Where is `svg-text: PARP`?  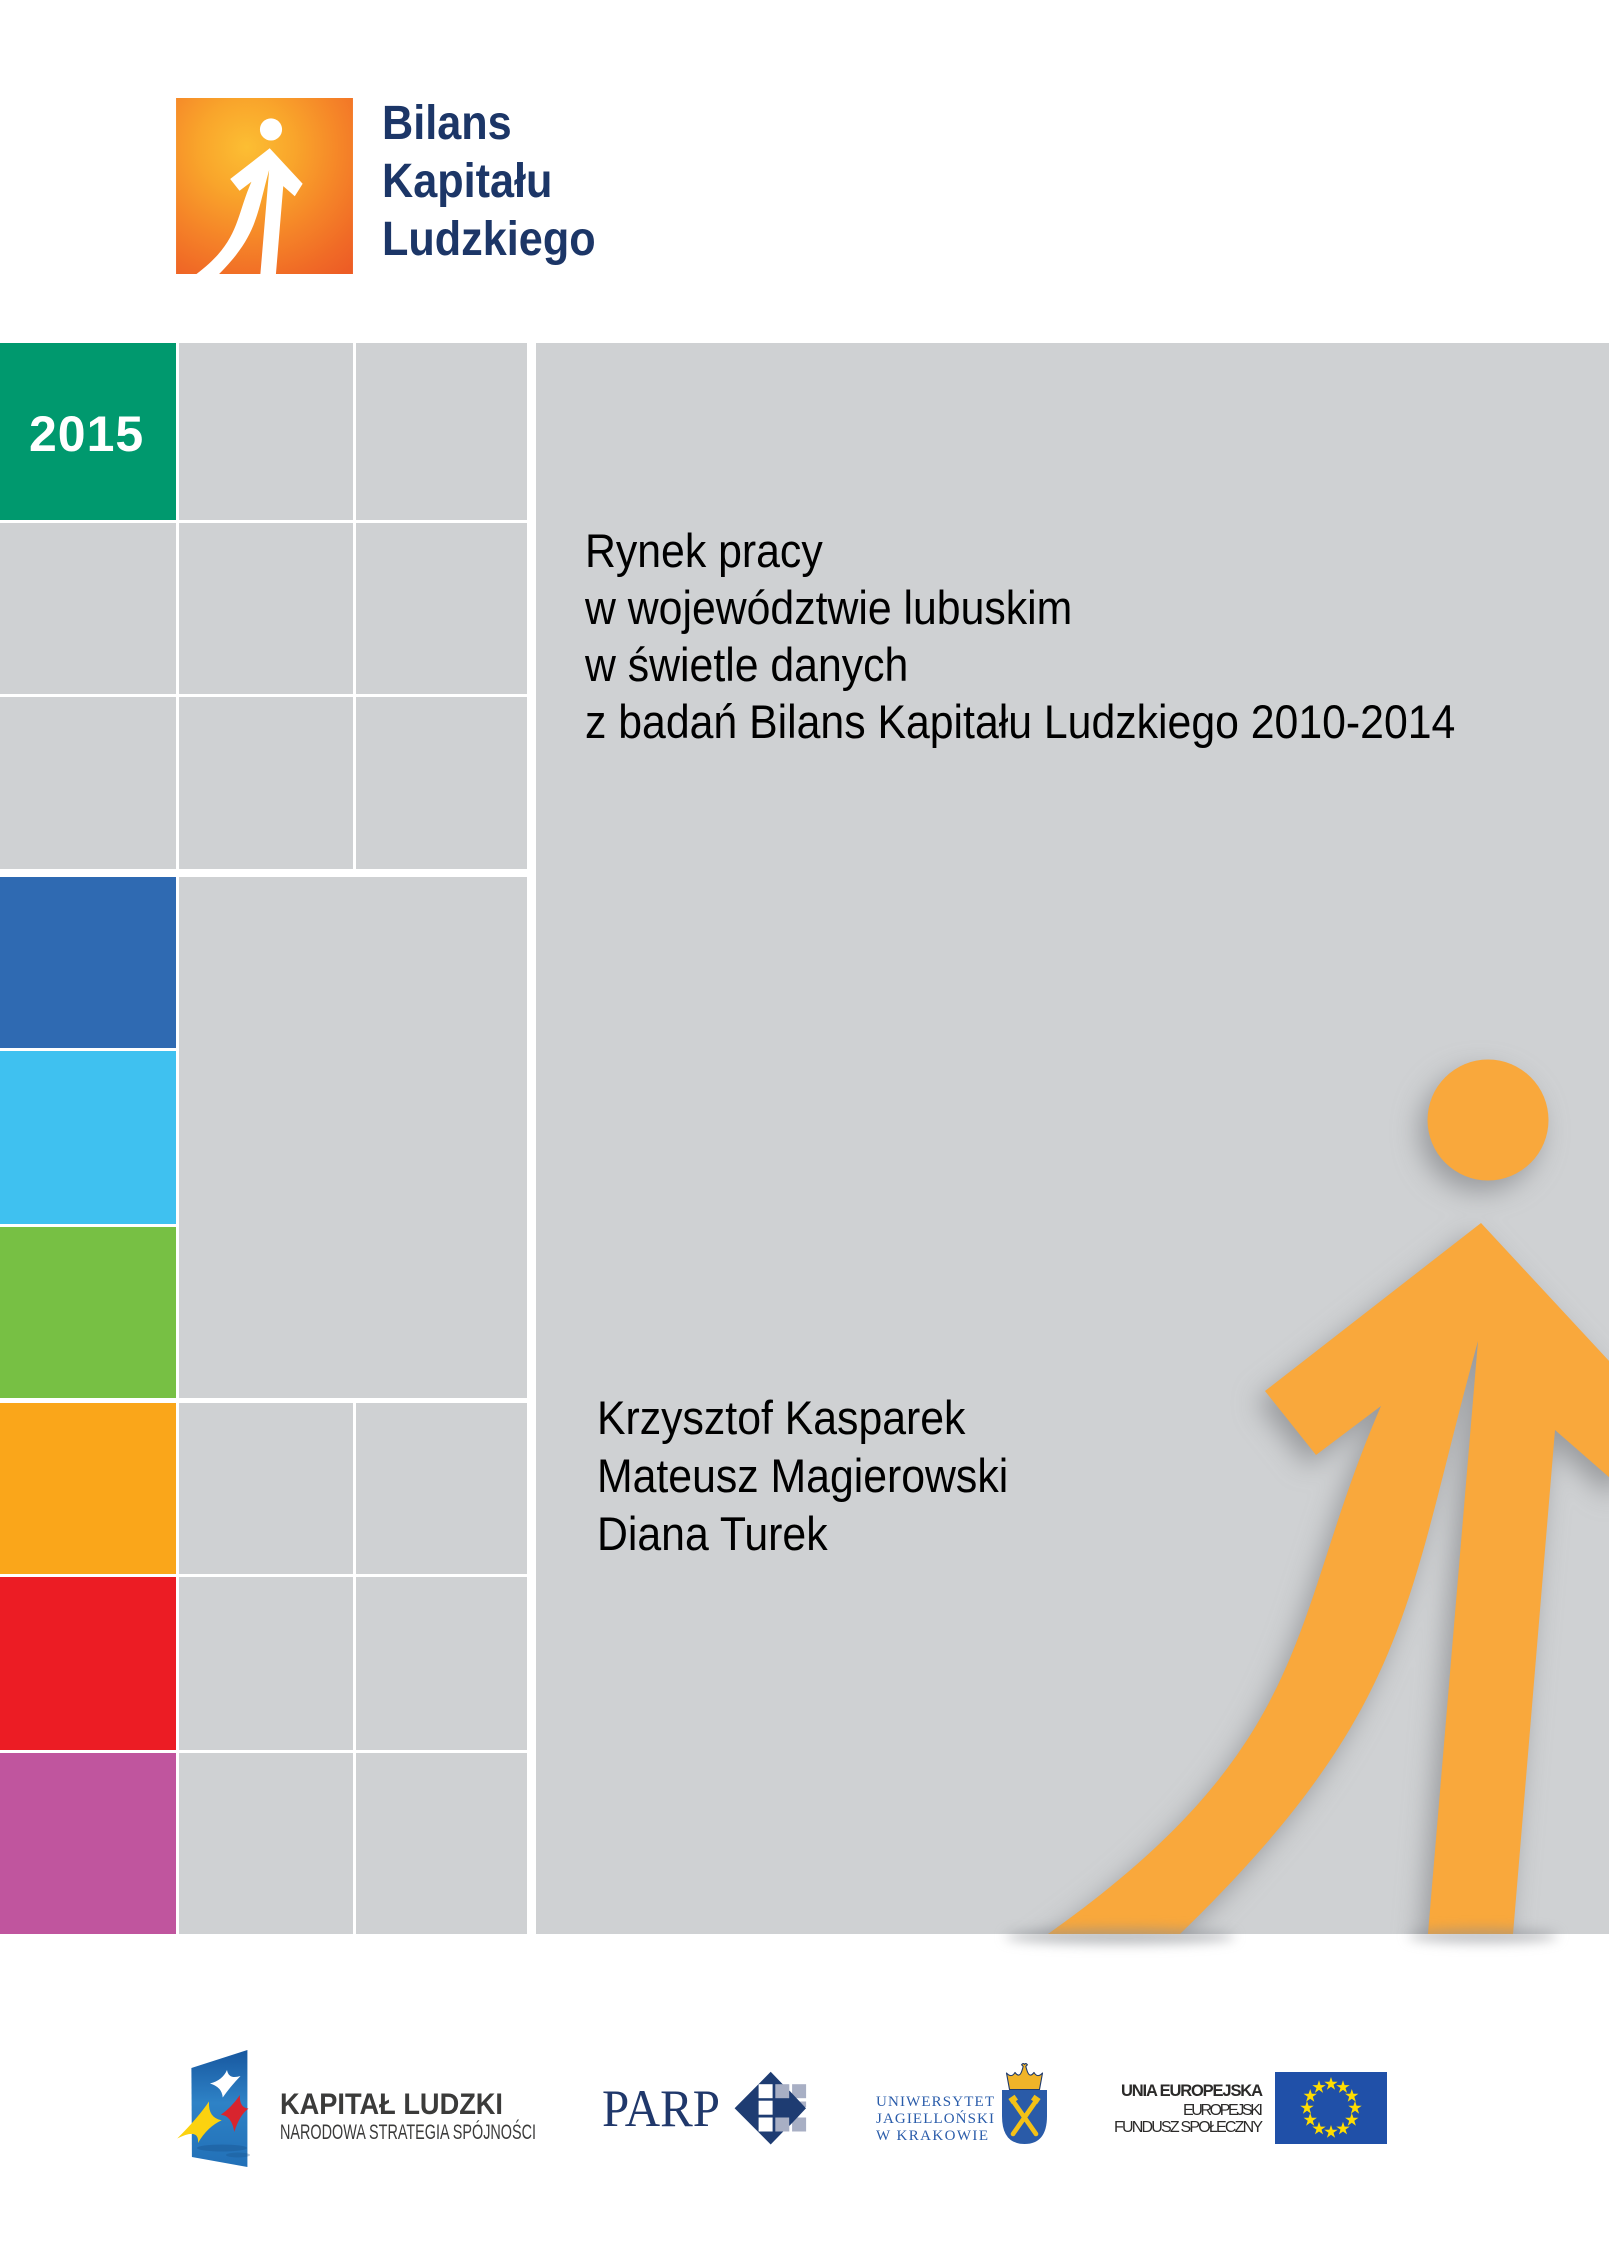
svg-text: PARP is located at coordinates (661, 2109).